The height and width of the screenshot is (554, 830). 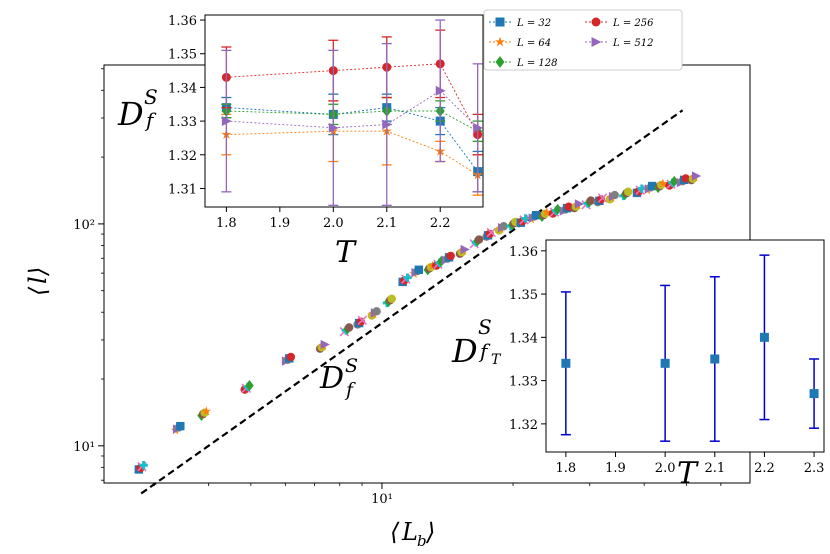 I want to click on svg-text: L, so click(x=409, y=532).